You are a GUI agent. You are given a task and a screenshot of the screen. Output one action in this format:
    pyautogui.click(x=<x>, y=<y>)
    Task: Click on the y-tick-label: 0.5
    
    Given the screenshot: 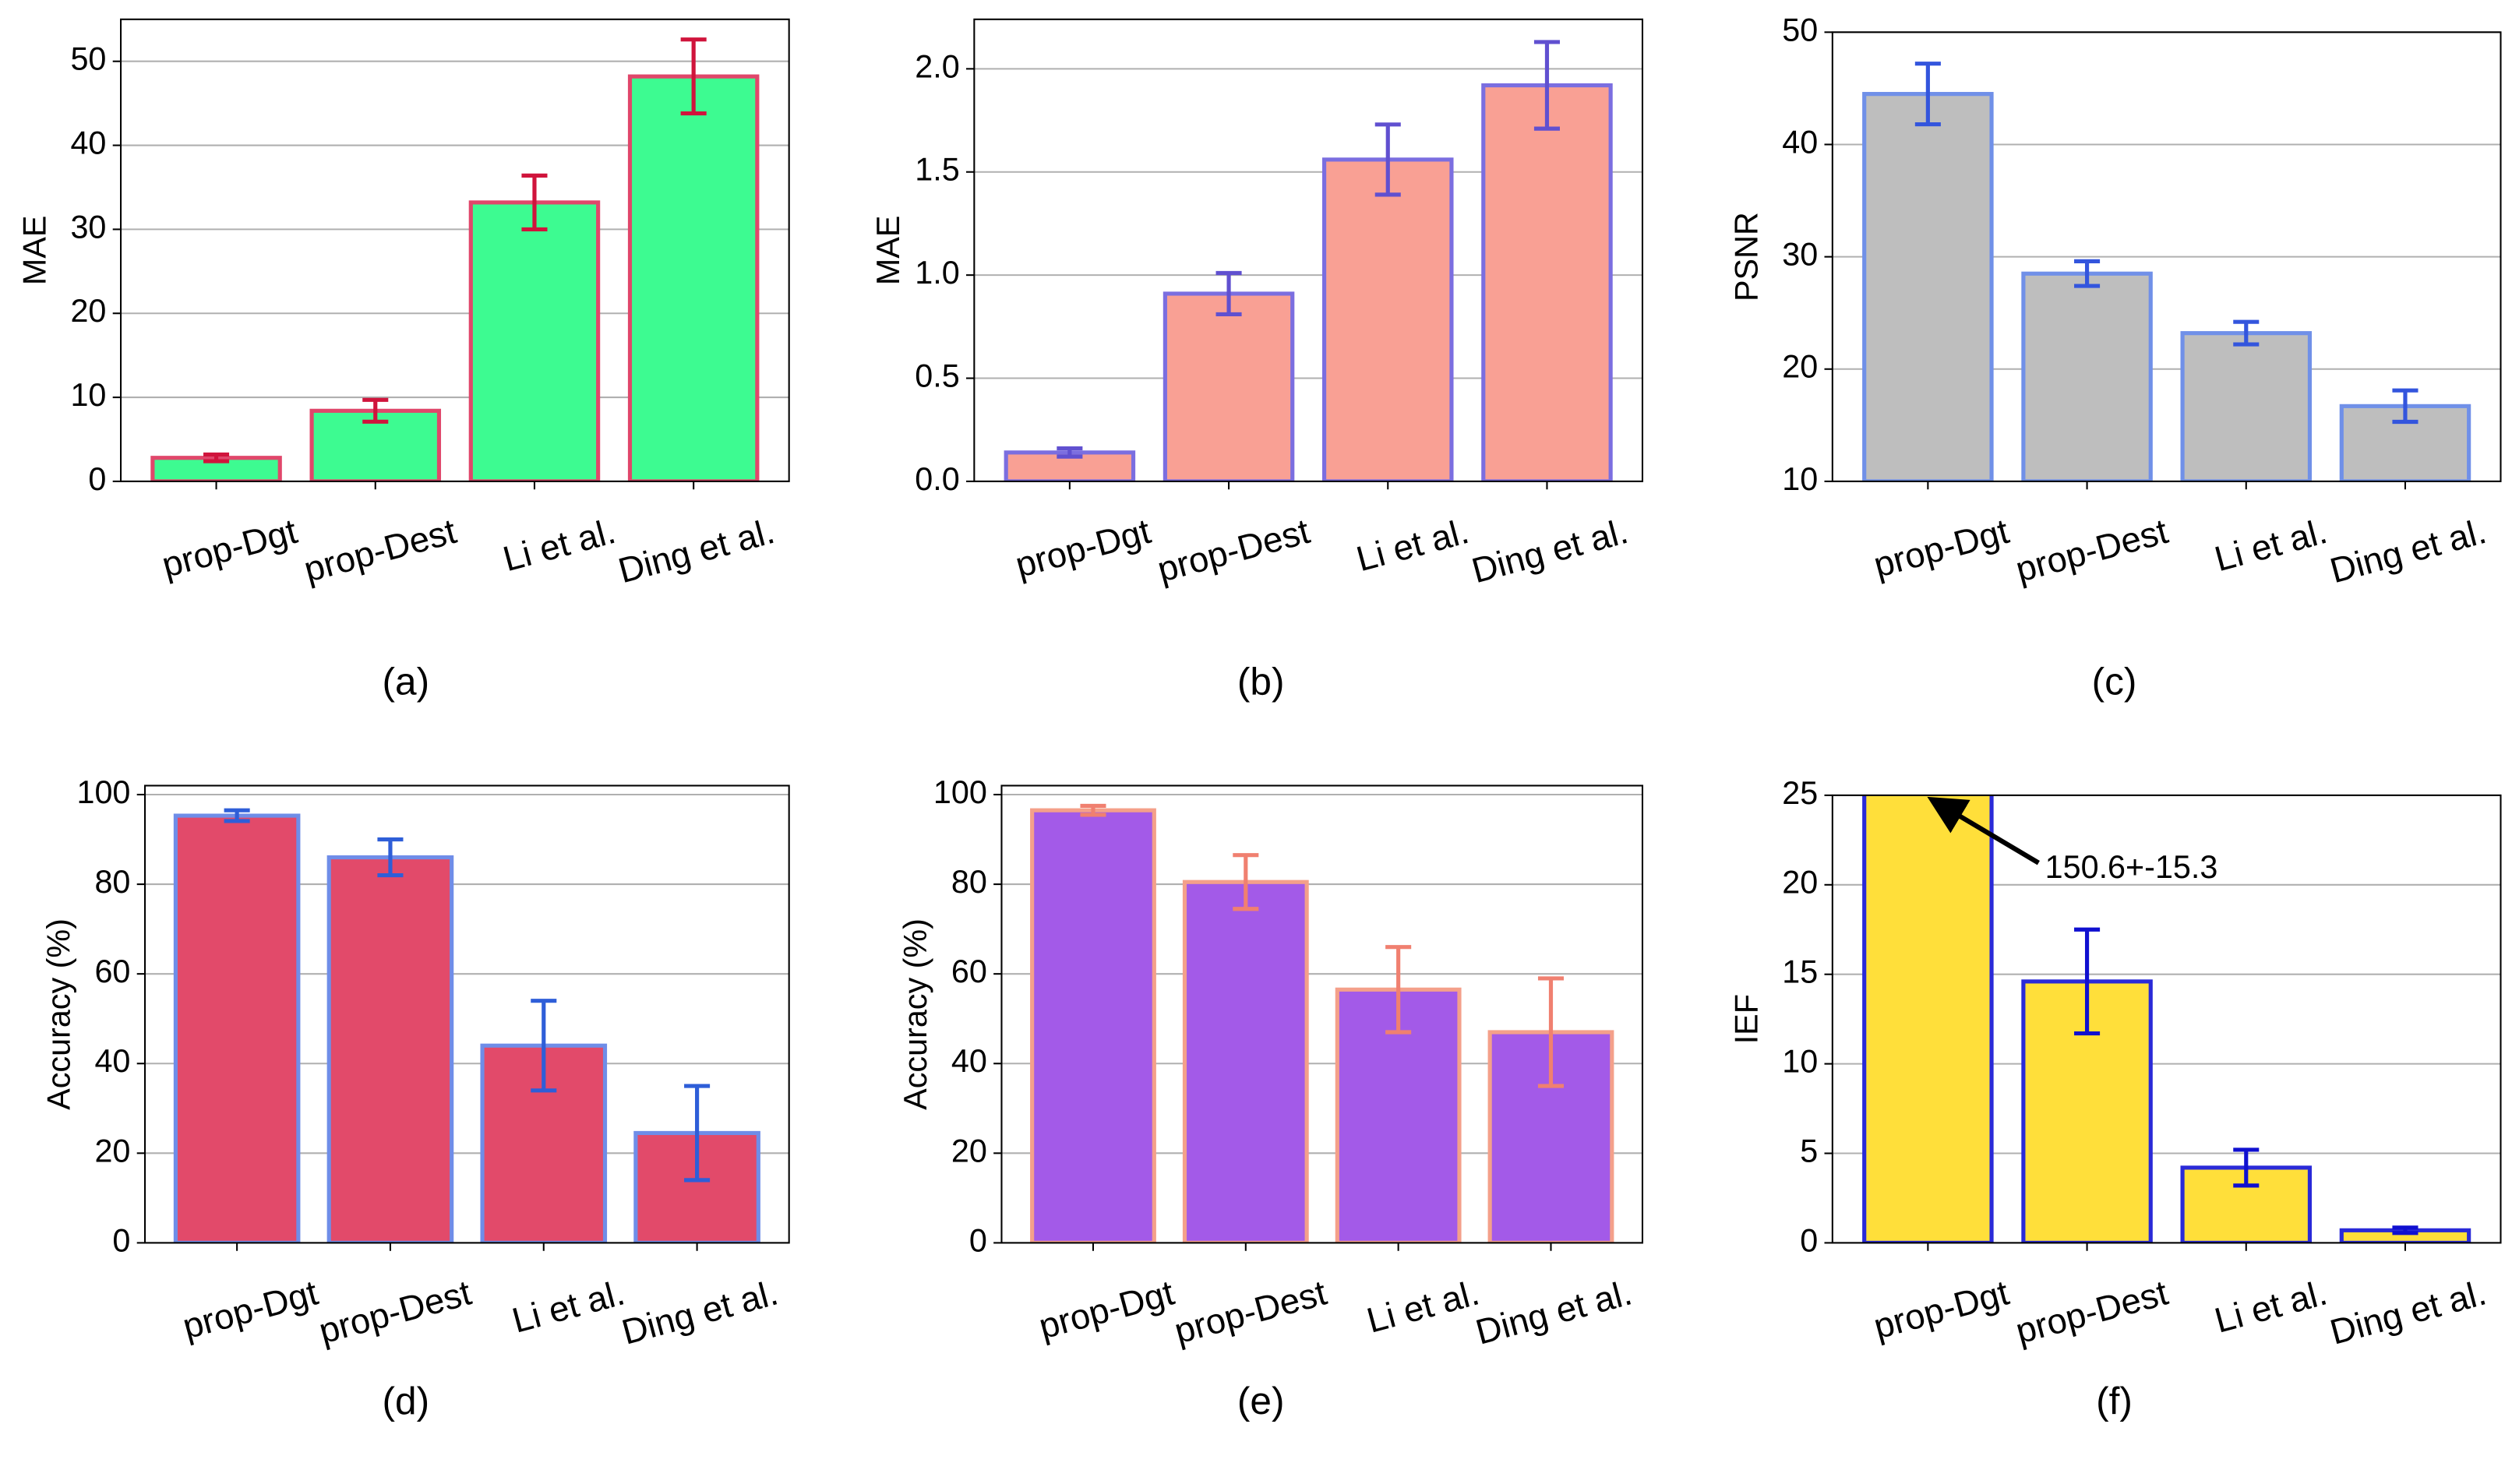 What is the action you would take?
    pyautogui.click(x=937, y=375)
    